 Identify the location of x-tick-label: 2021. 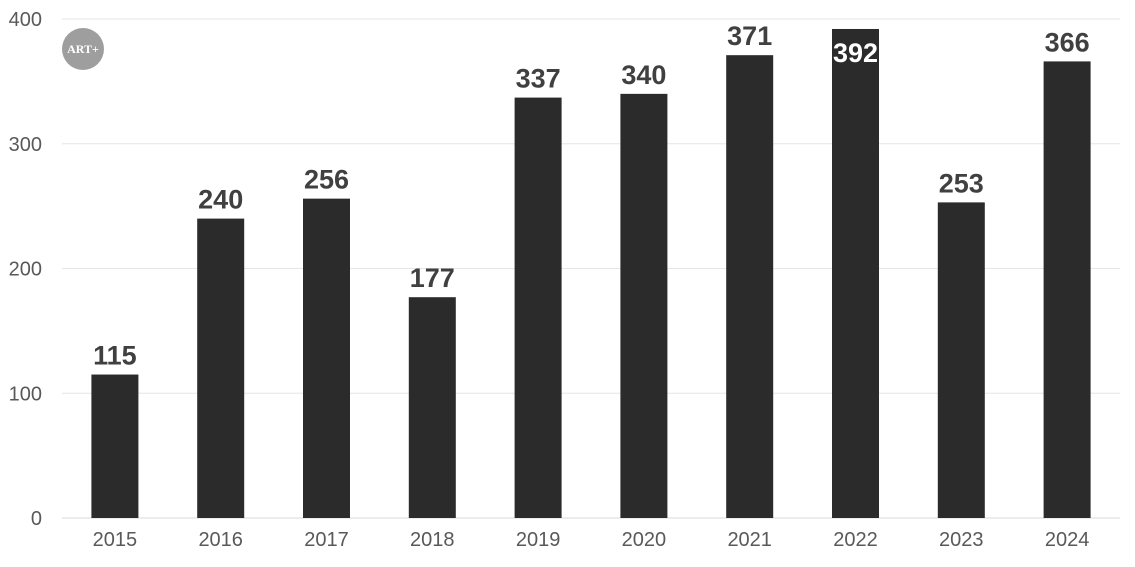
(749, 540).